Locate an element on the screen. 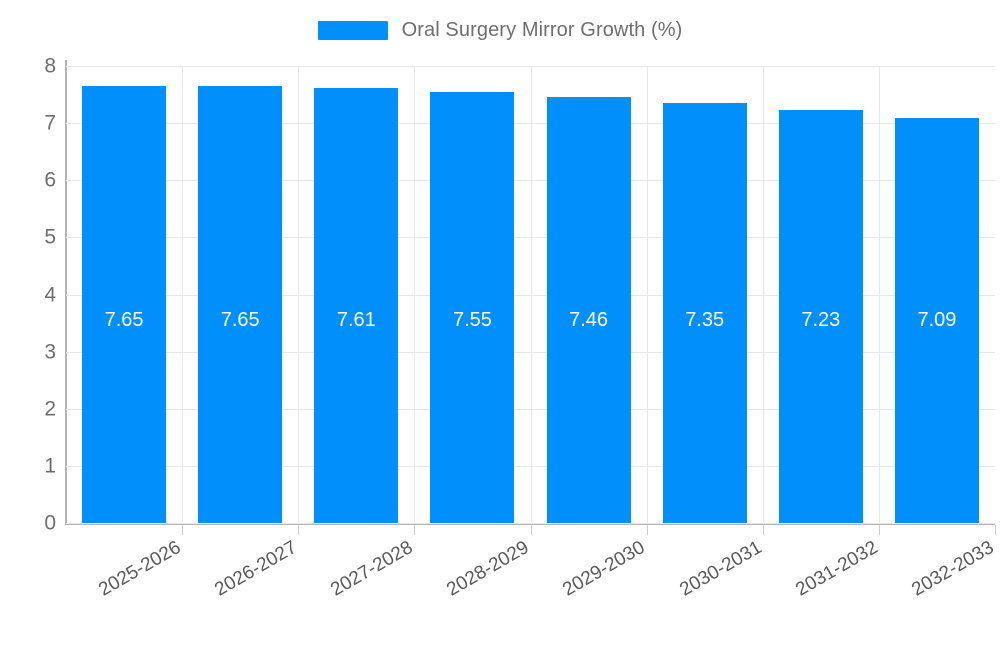 The width and height of the screenshot is (1000, 656). y-axis-tick-label: 4 is located at coordinates (50, 294).